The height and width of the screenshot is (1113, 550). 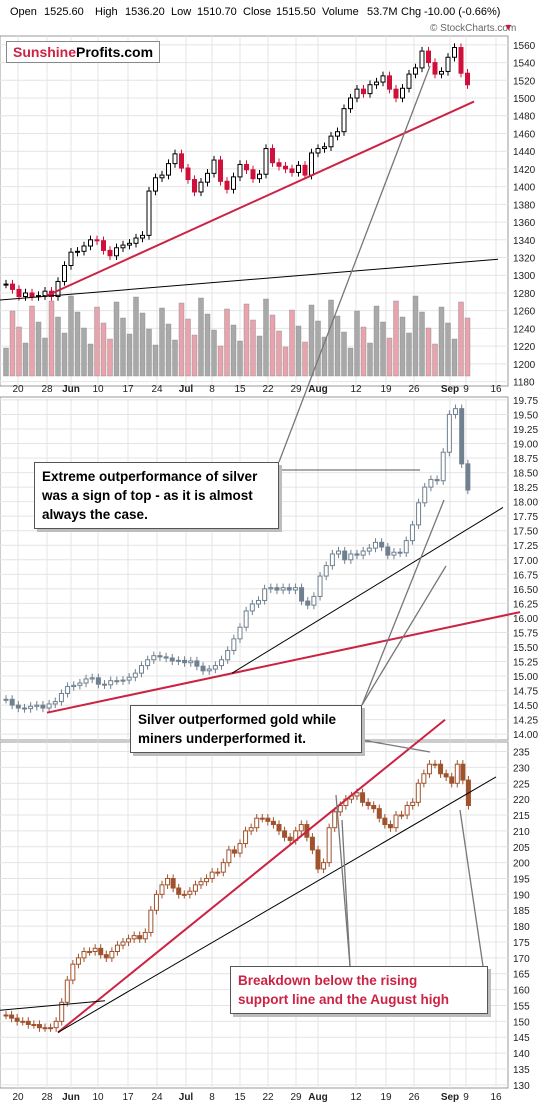 I want to click on y-tick-label: 180, so click(x=521, y=927).